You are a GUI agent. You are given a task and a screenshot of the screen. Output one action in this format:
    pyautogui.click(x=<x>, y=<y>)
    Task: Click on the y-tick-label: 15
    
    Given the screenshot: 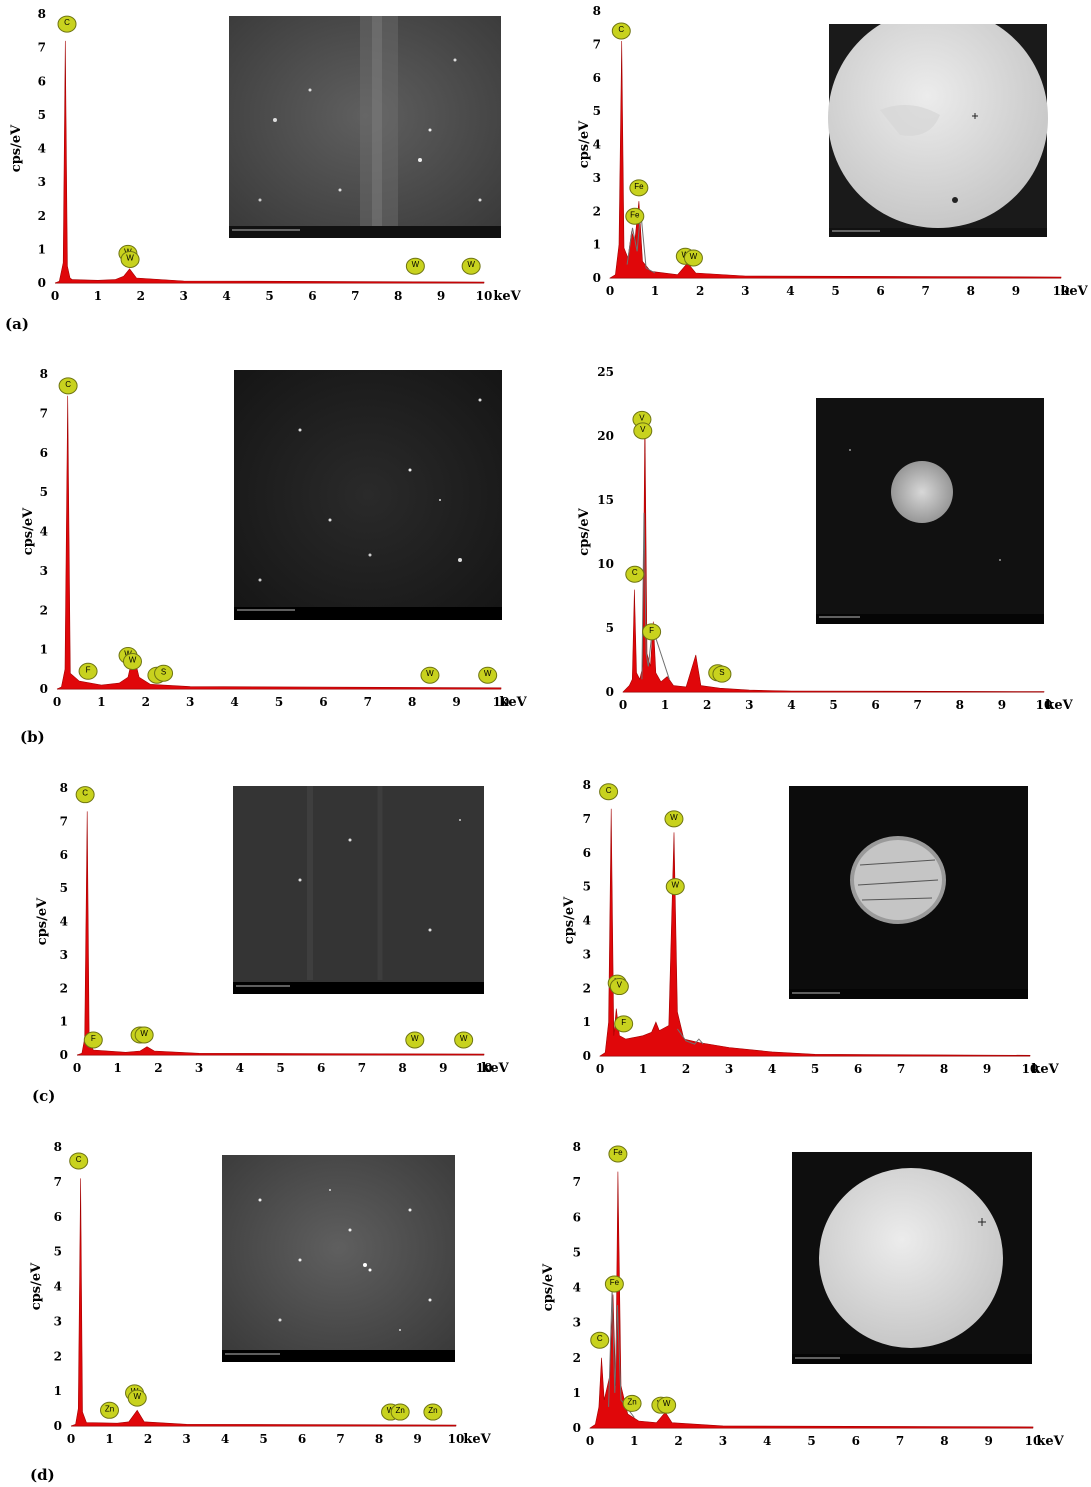 What is the action you would take?
    pyautogui.click(x=605, y=500)
    